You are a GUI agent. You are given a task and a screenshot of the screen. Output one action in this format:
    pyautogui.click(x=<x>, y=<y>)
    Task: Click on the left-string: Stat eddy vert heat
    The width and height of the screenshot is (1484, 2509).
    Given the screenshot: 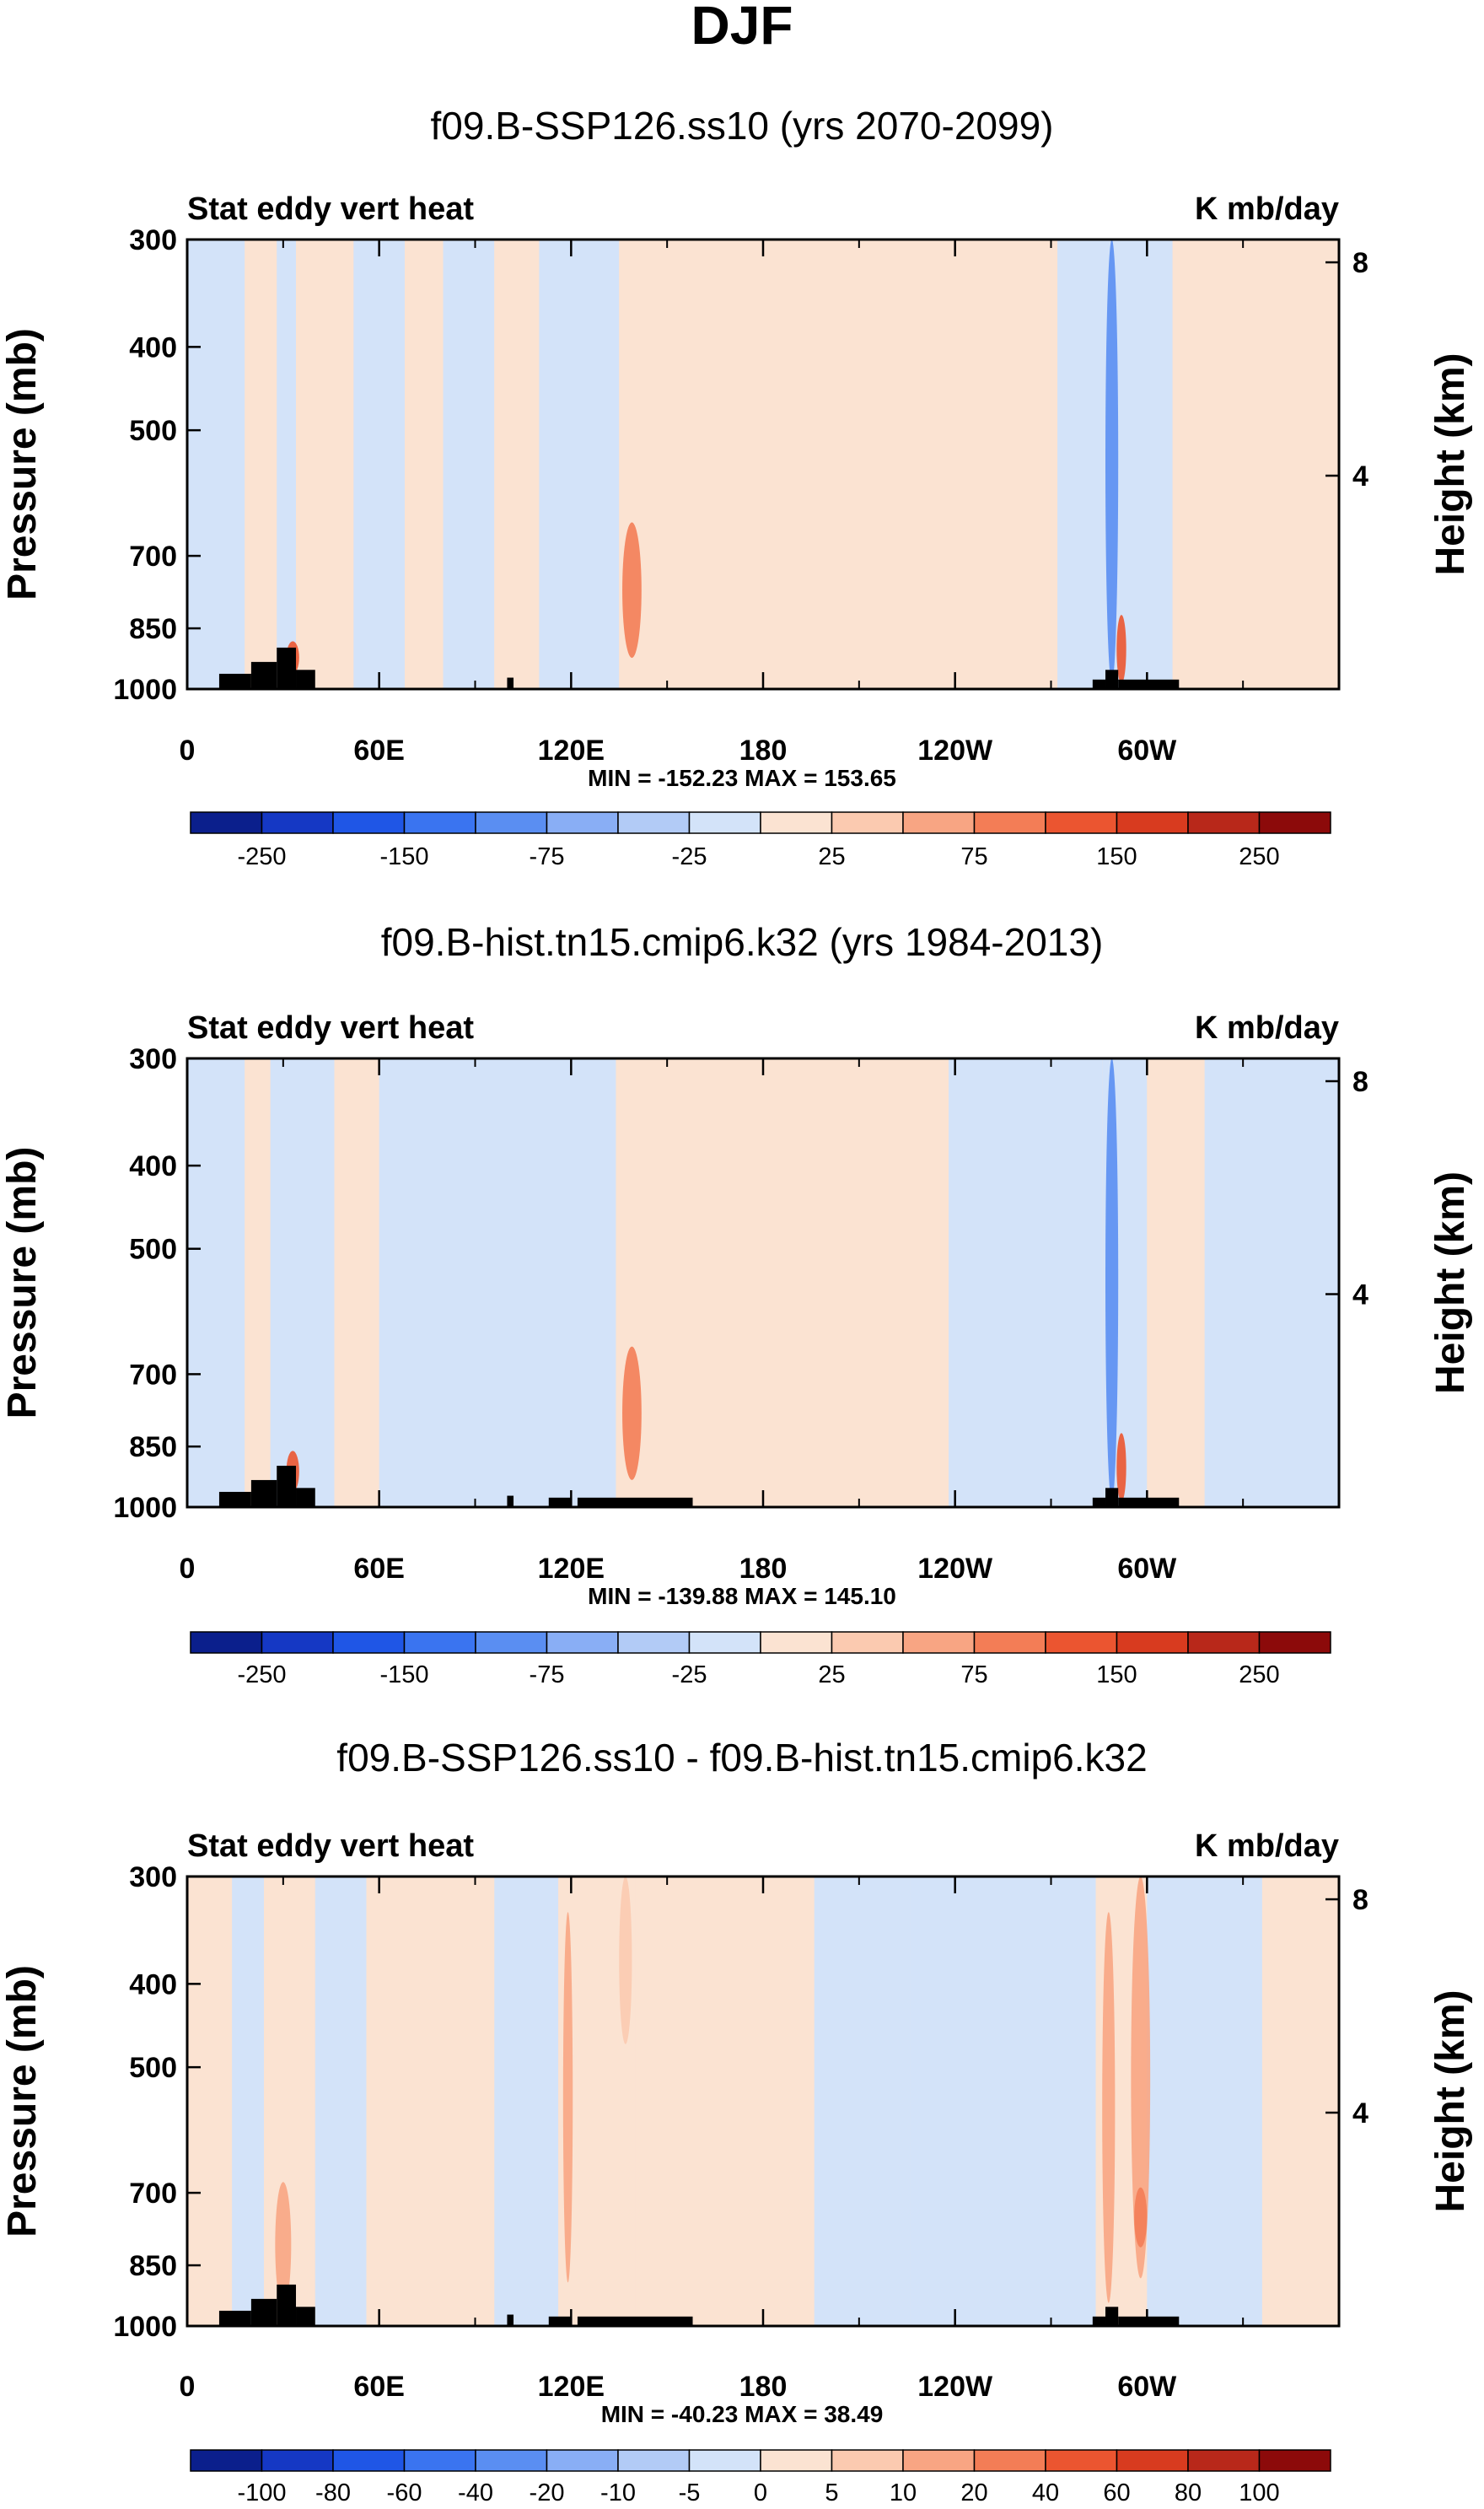 What is the action you would take?
    pyautogui.click(x=330, y=1846)
    